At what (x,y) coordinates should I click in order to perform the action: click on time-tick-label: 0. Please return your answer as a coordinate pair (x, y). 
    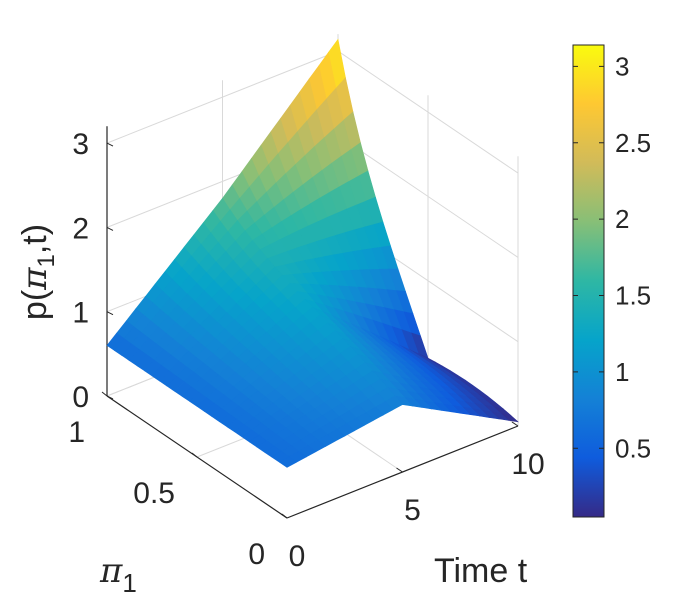
    Looking at the image, I should click on (297, 556).